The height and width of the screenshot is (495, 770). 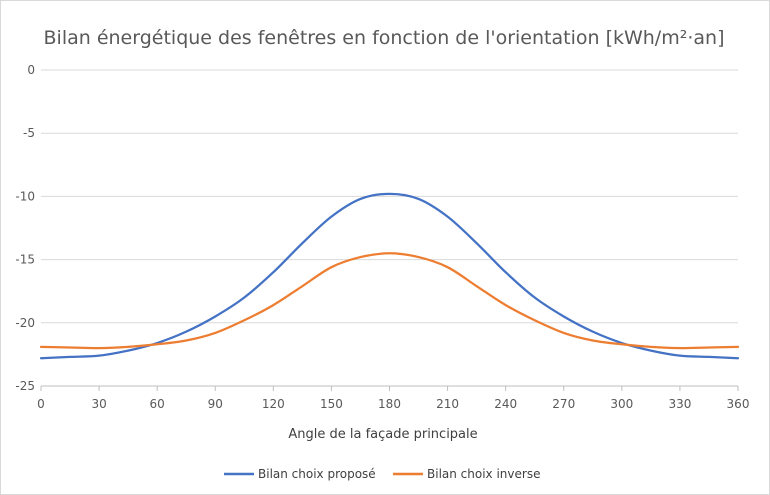 I want to click on x-tick-label: 240, so click(x=505, y=404).